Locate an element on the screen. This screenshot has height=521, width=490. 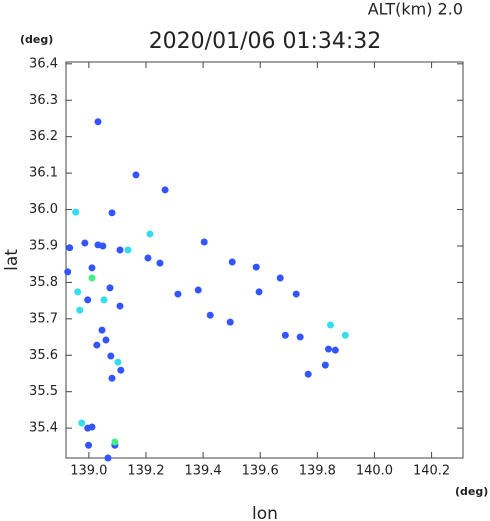
y-tick-label: 36.1 is located at coordinates (43, 173).